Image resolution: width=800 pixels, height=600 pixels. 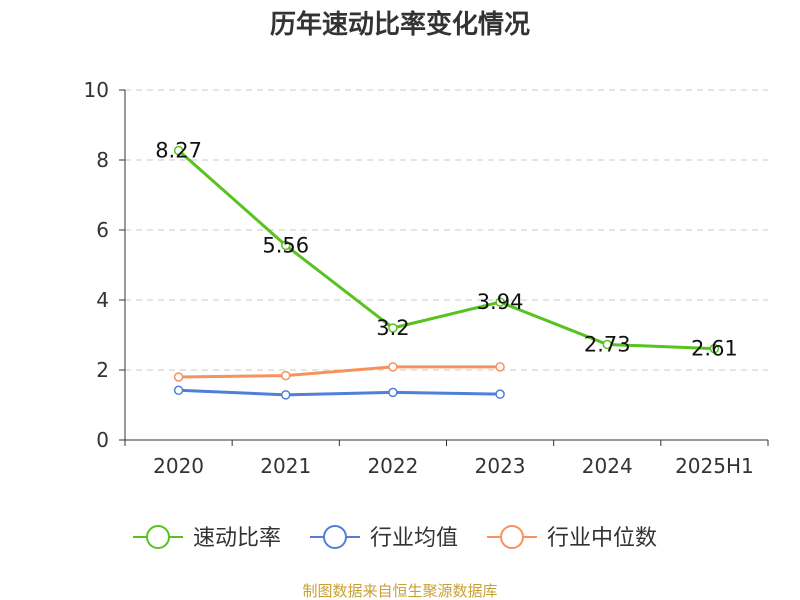 What do you see at coordinates (393, 392) in the screenshot?
I see `point-1-2022` at bounding box center [393, 392].